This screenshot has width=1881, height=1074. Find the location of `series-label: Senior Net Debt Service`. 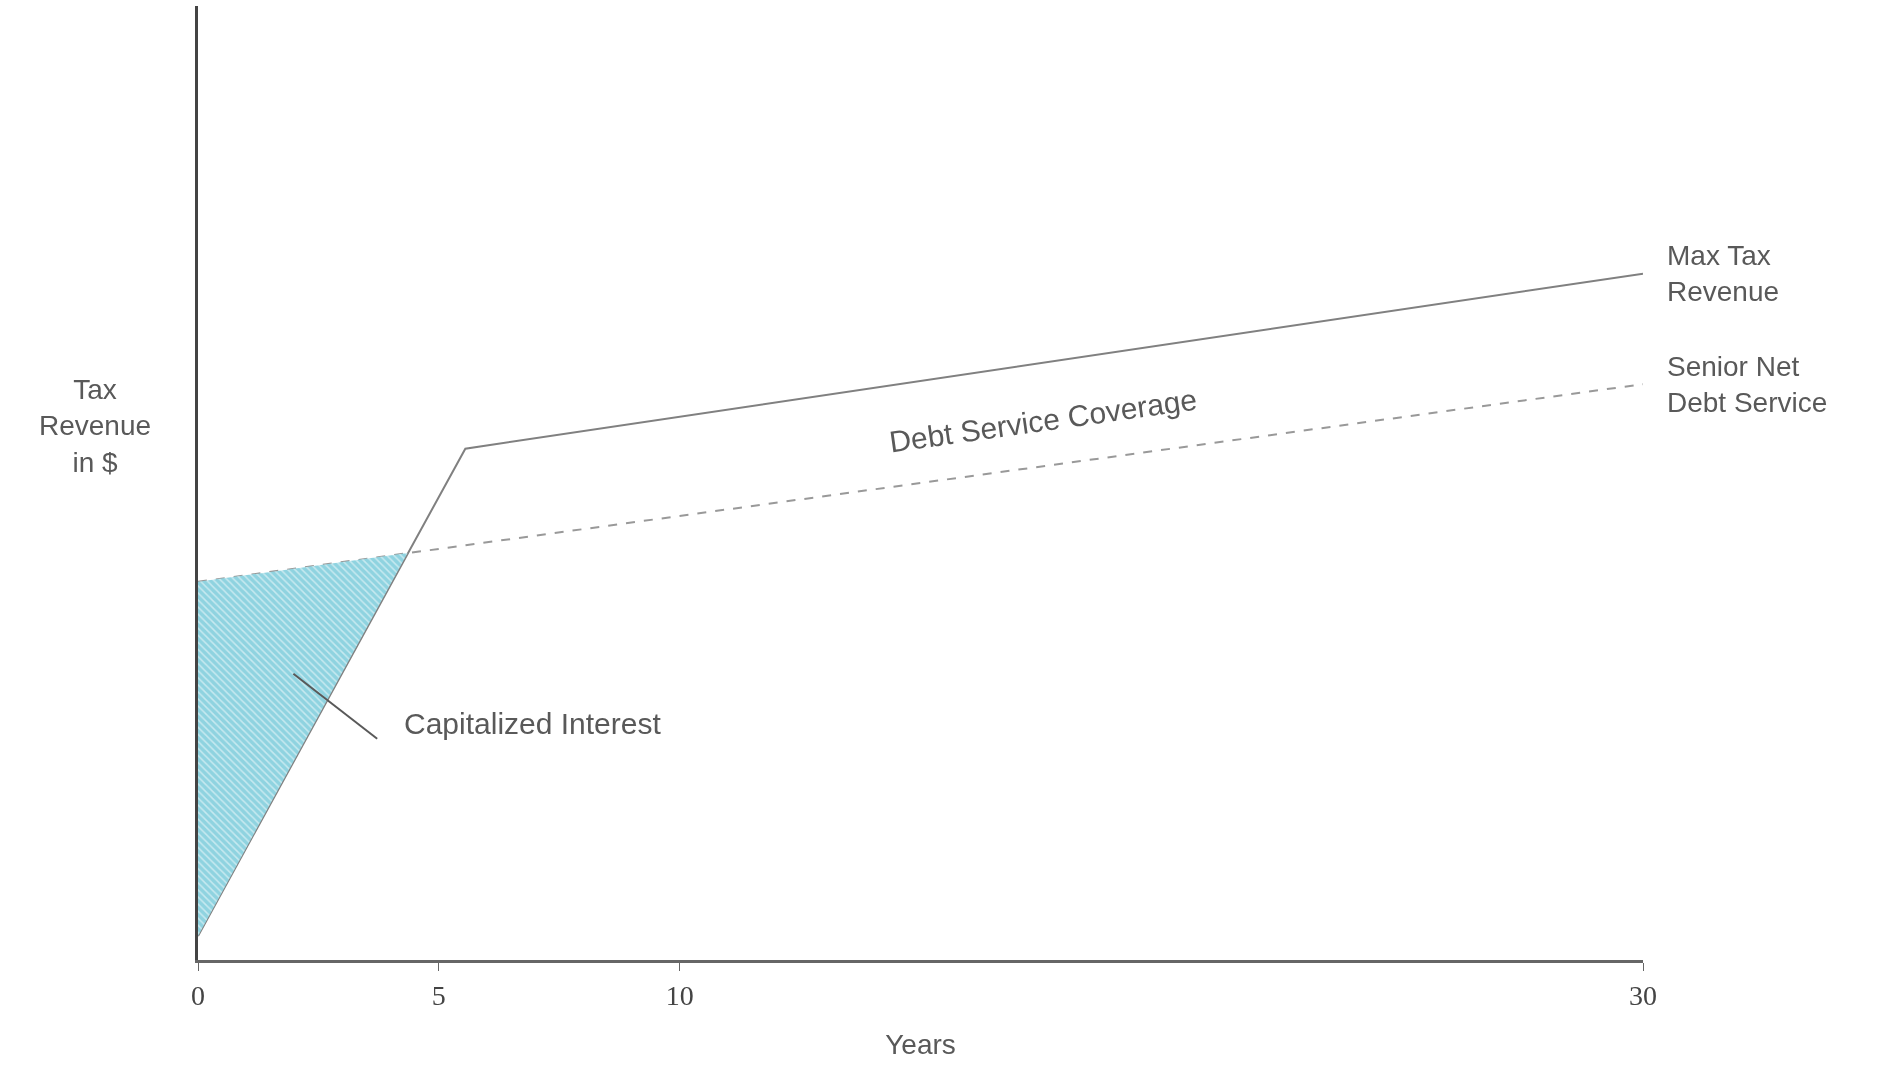

series-label: Senior Net Debt Service is located at coordinates (1747, 385).